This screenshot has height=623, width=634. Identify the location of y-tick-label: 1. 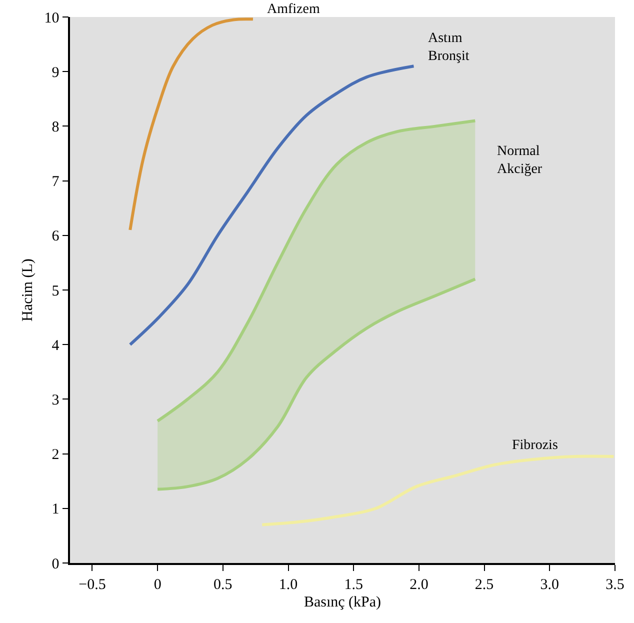
(56, 510).